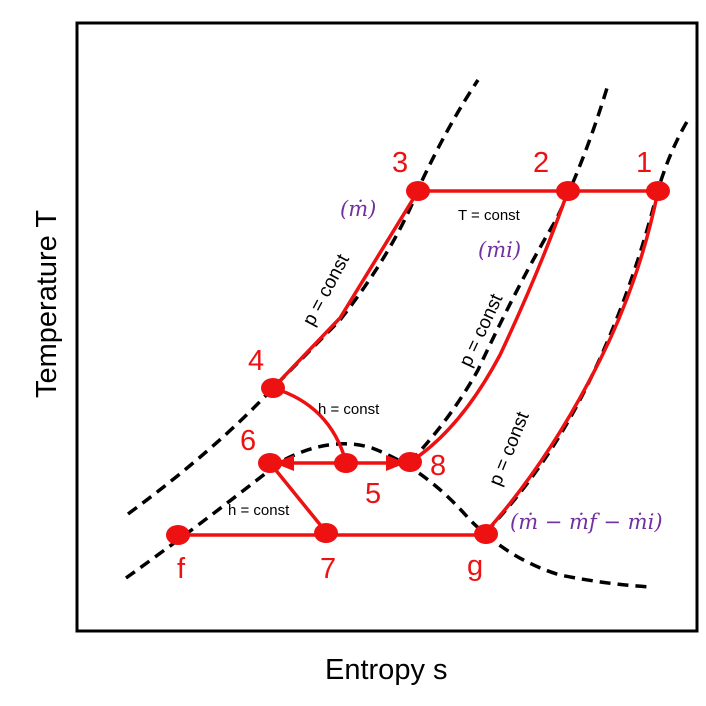  Describe the element at coordinates (586, 522) in the screenshot. I see `flow-label-m-rest: (ṁ − ṁf − ṁi)` at that location.